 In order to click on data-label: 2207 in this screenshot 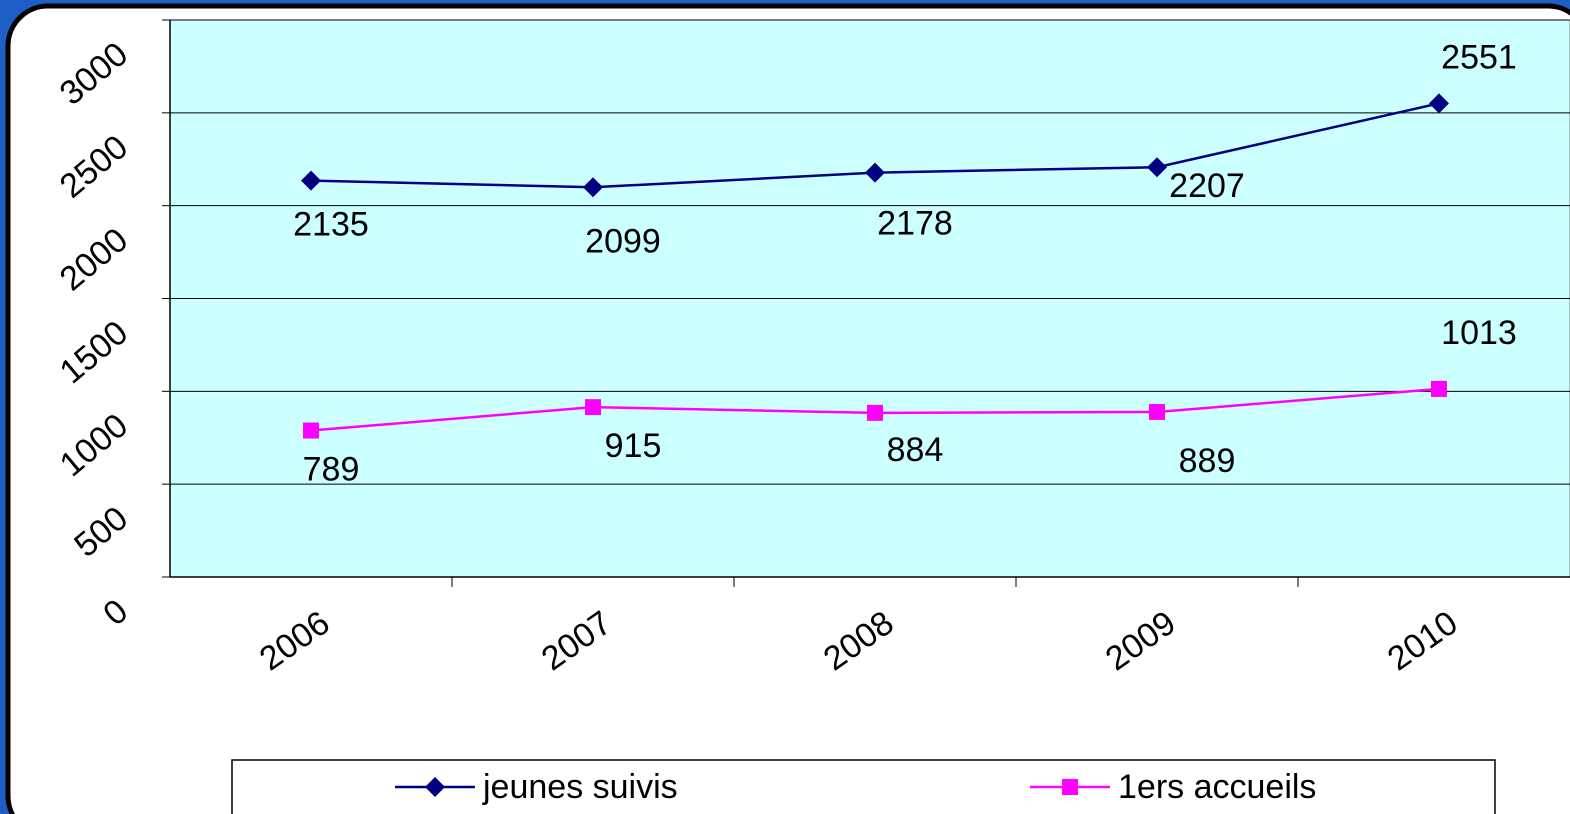, I will do `click(1207, 186)`.